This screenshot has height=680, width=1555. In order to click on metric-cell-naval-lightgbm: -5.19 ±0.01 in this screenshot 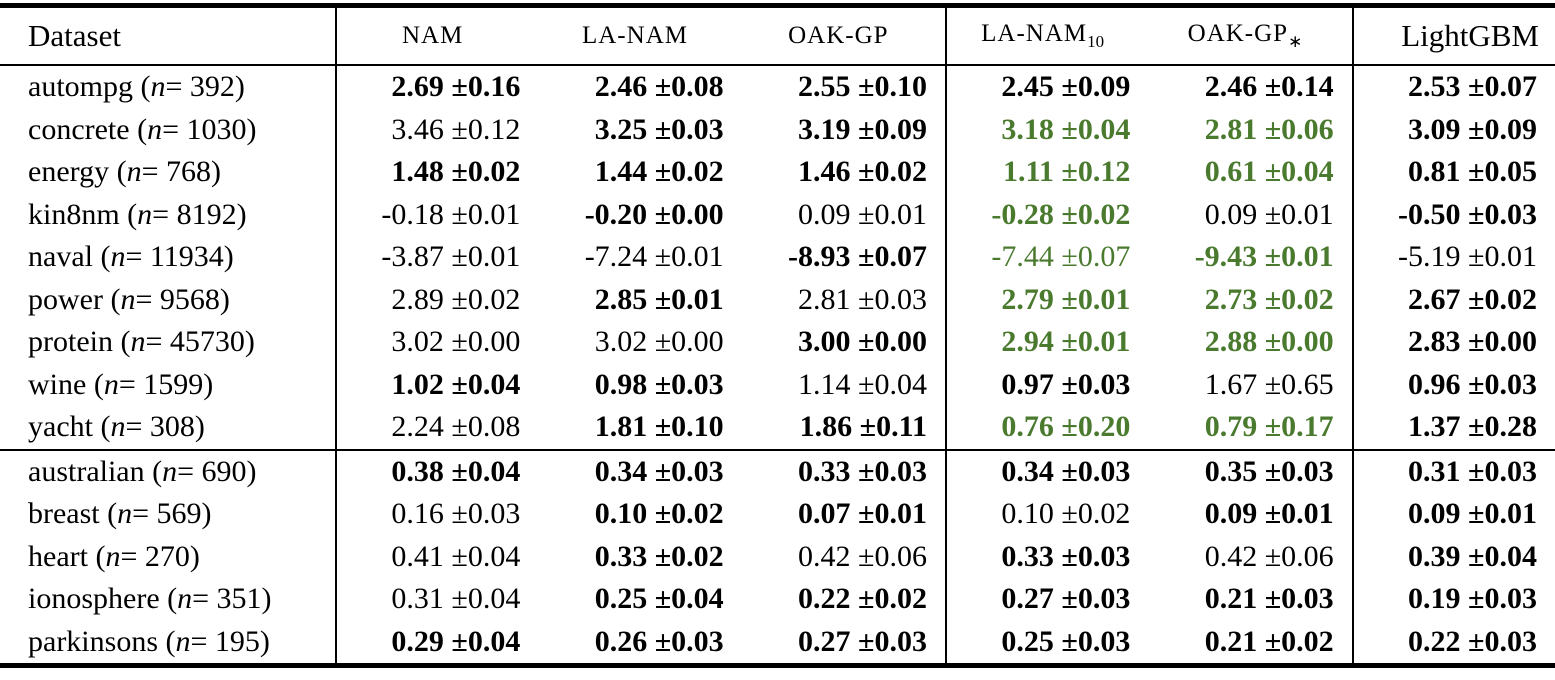, I will do `click(1453, 257)`.